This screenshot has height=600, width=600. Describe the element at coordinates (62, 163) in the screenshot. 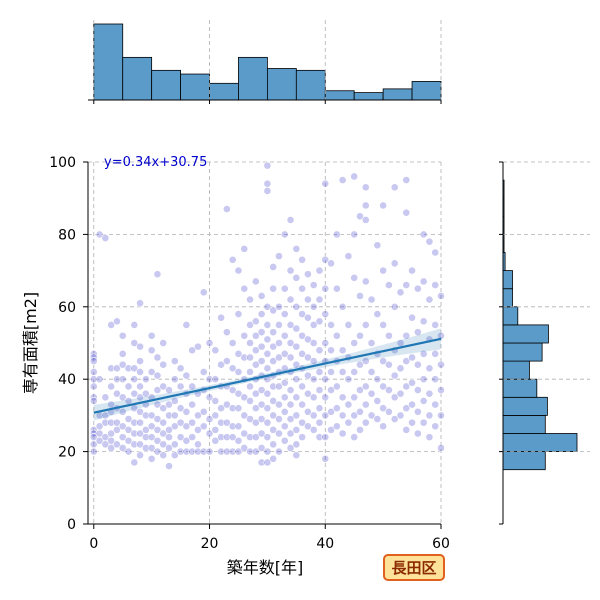

I see `y-tick-label: 100` at that location.